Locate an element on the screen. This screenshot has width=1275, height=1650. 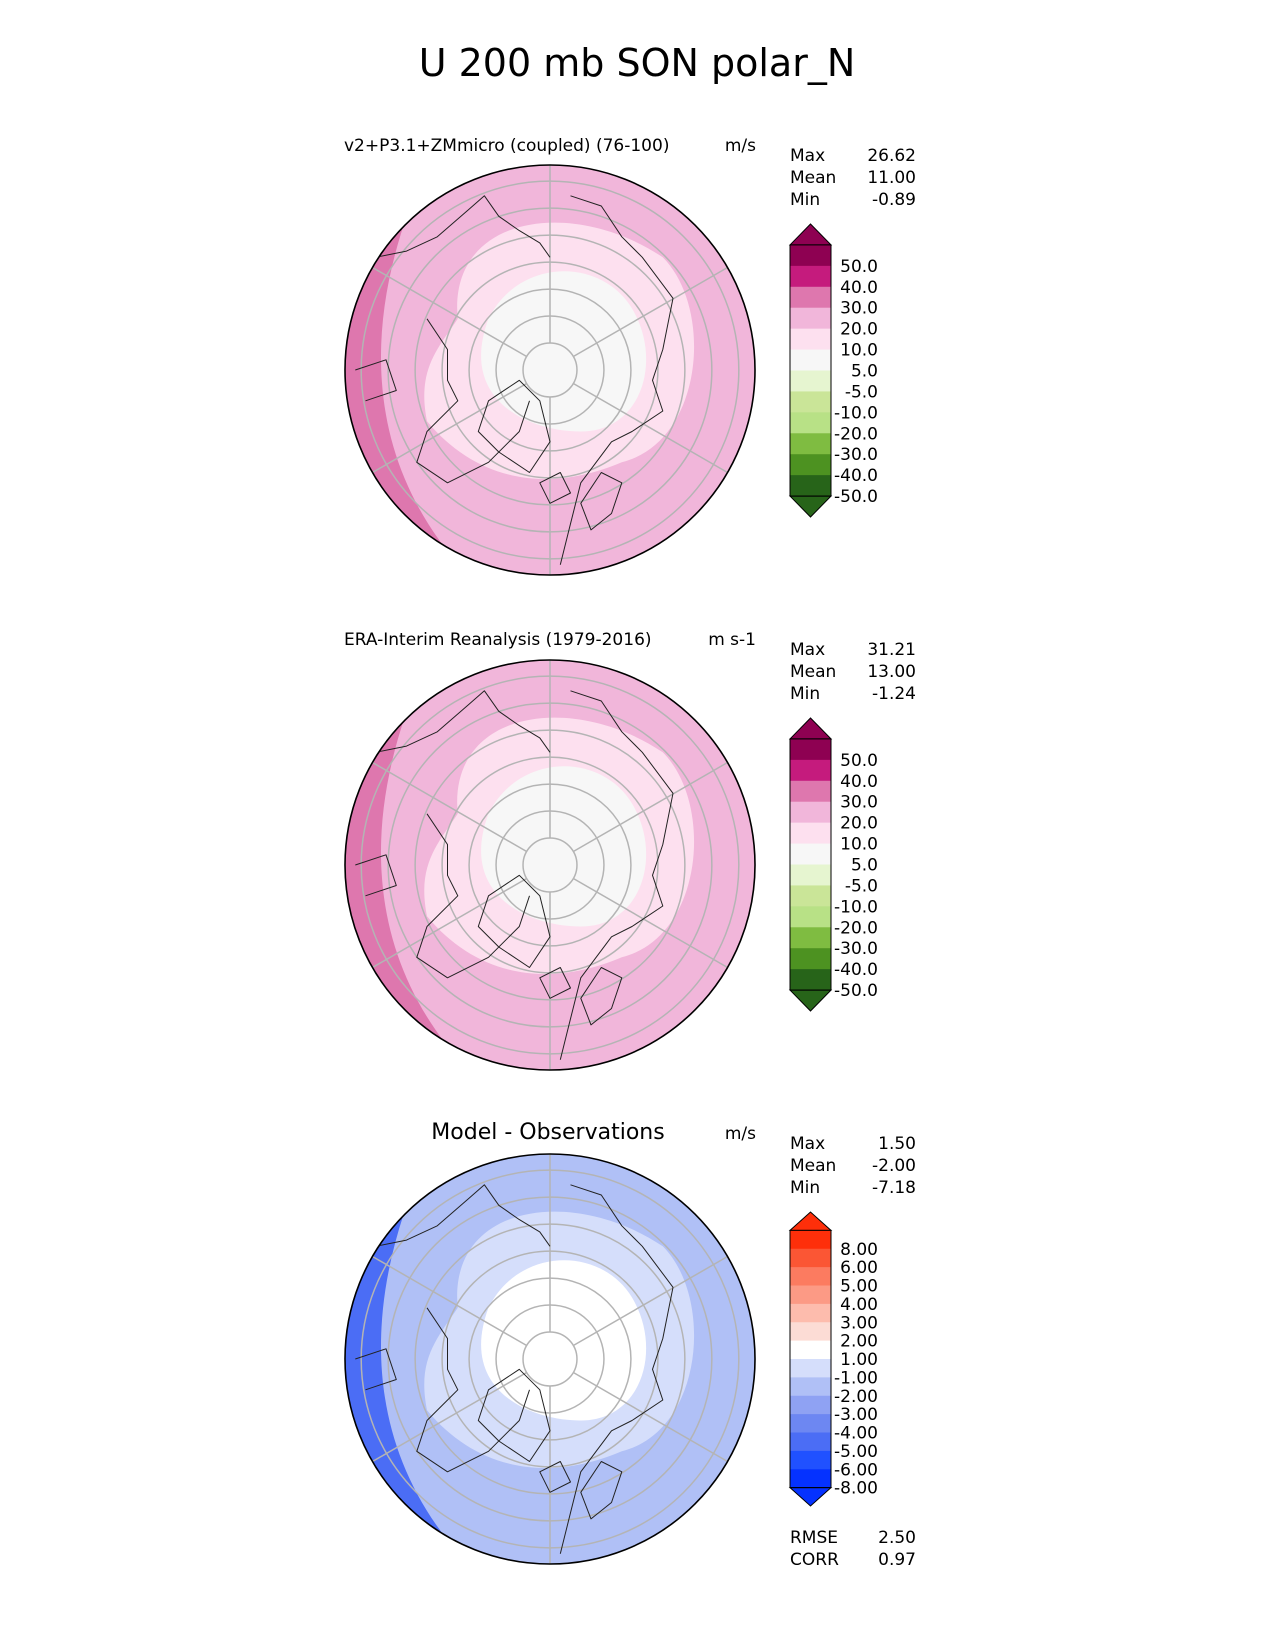
stats-block: Max 26.62 Mean 11.00 Min -0.89 is located at coordinates (853, 178).